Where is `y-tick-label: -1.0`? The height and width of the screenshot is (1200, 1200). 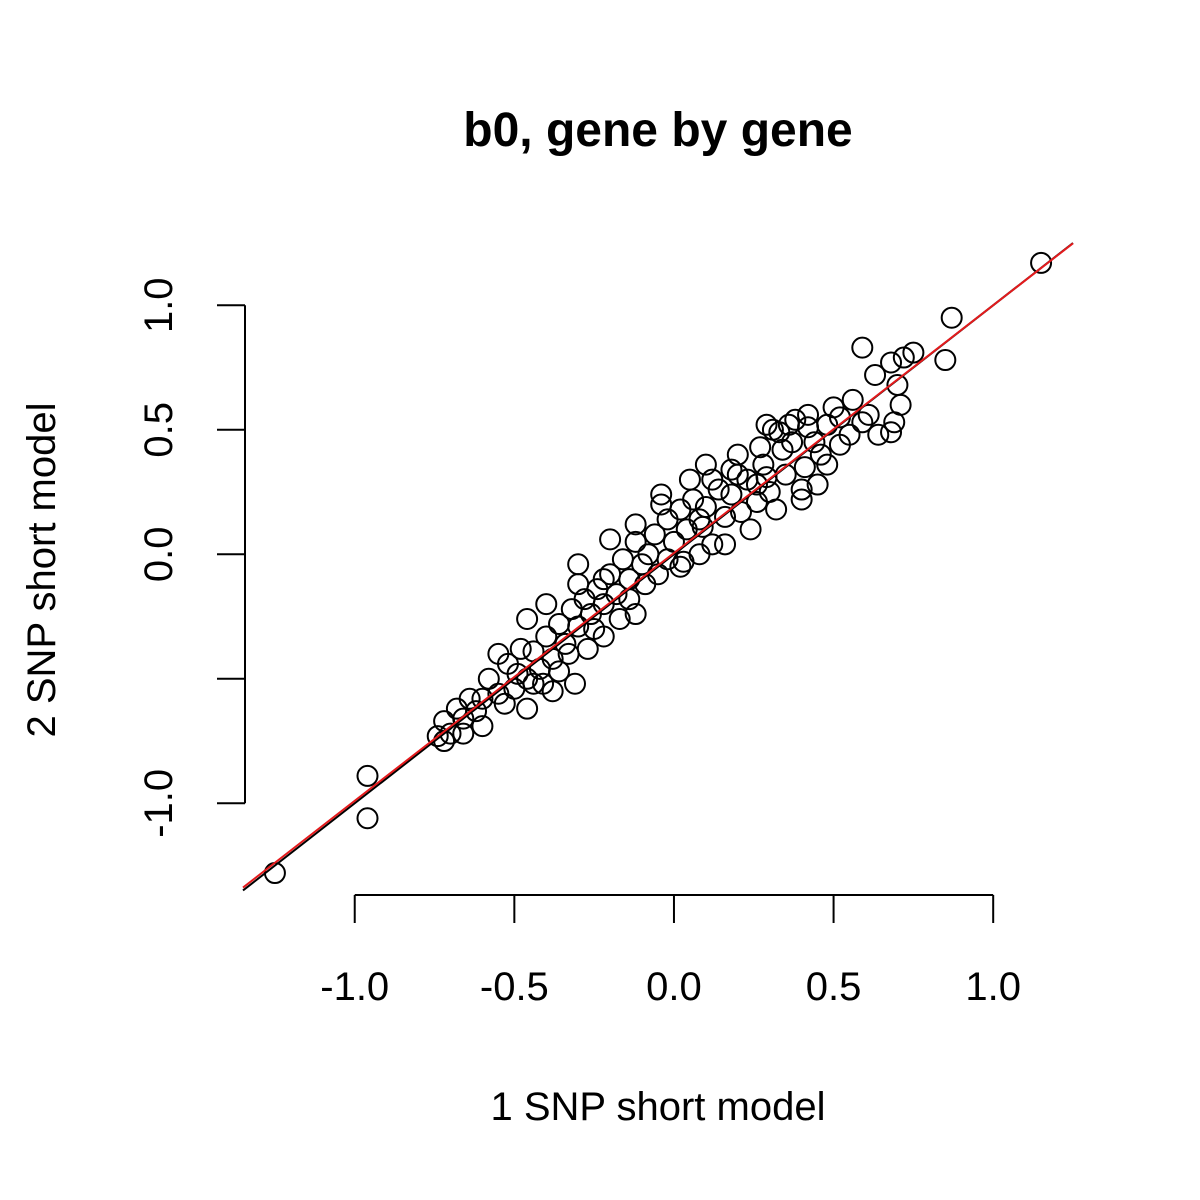
y-tick-label: -1.0 is located at coordinates (159, 803).